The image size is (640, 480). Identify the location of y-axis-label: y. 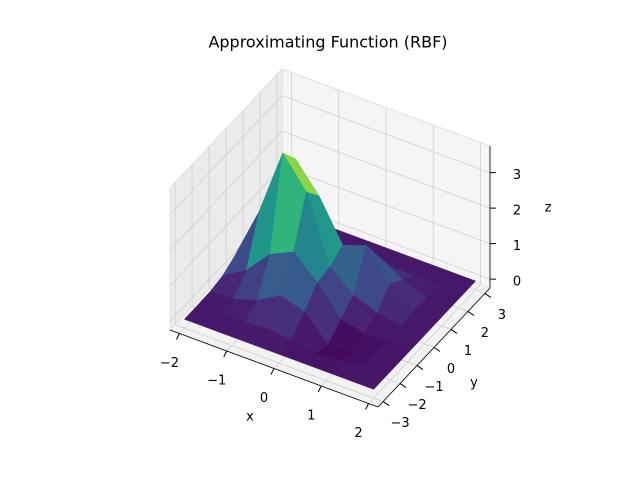
(474, 383).